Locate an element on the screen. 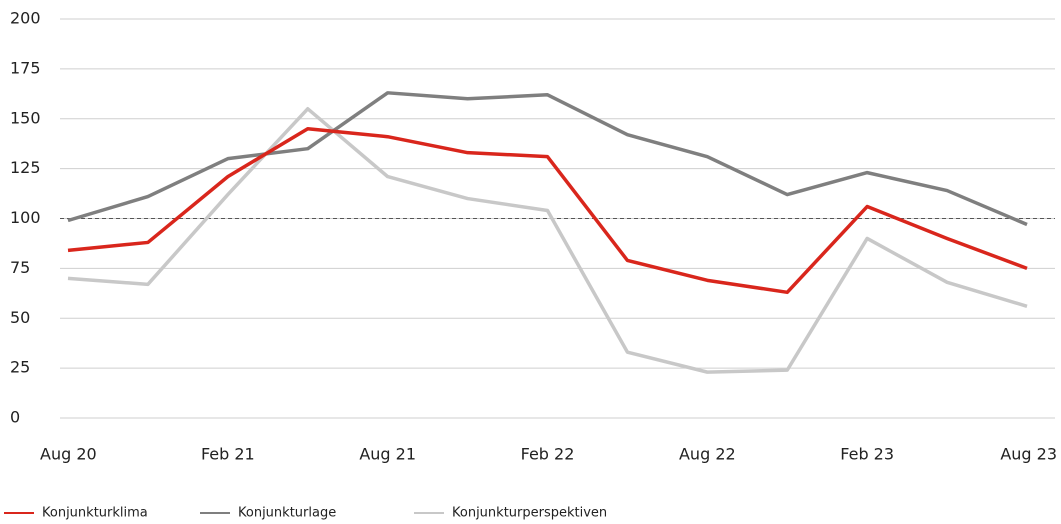 Image resolution: width=1061 pixels, height=524 pixels. y-tick-label: 0 is located at coordinates (15, 417).